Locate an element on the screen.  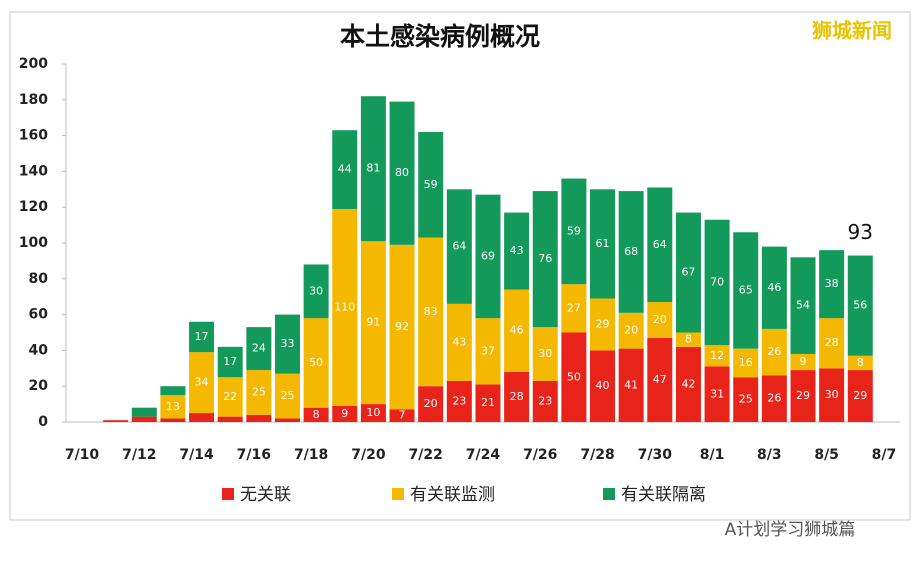
data-label: 44 is located at coordinates (345, 169).